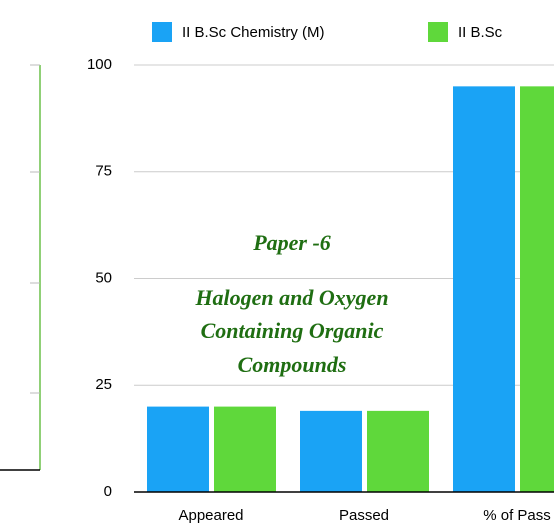 Image resolution: width=554 pixels, height=531 pixels. I want to click on x-tick-label: Passed, so click(364, 515).